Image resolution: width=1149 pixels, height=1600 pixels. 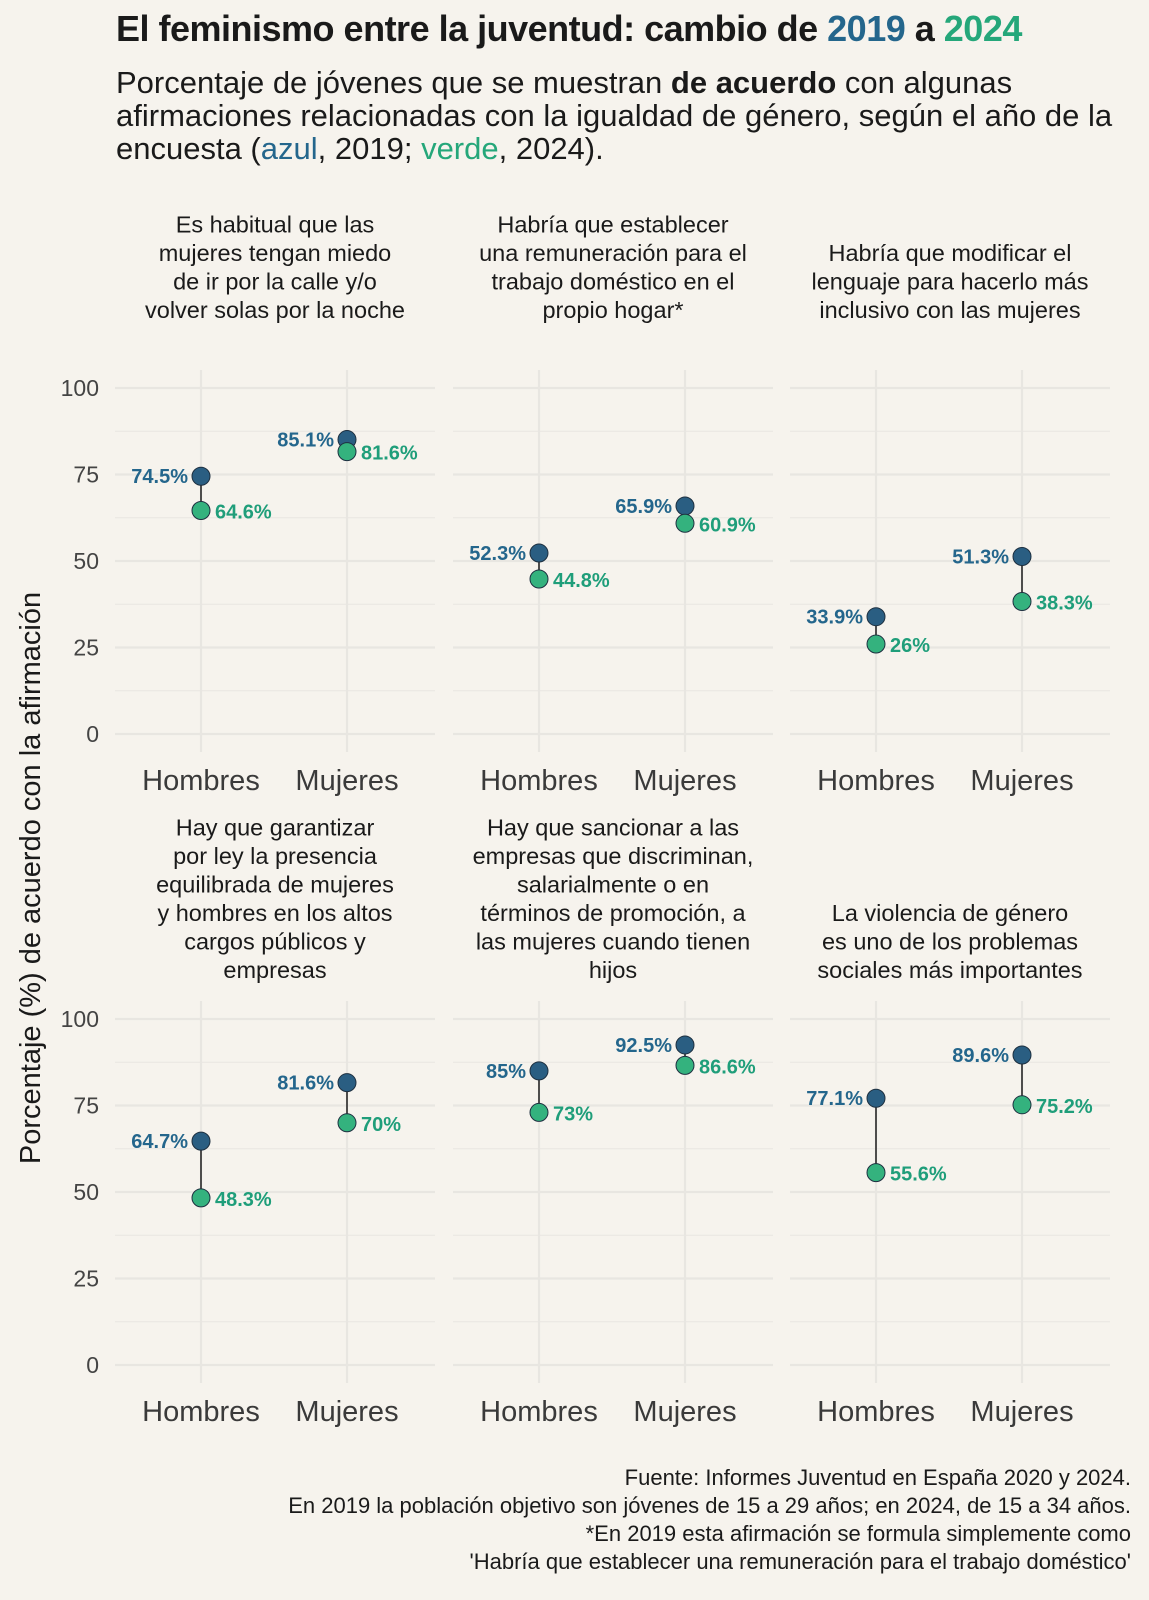 I want to click on panel-title-line: por ley la presencia, so click(x=275, y=856).